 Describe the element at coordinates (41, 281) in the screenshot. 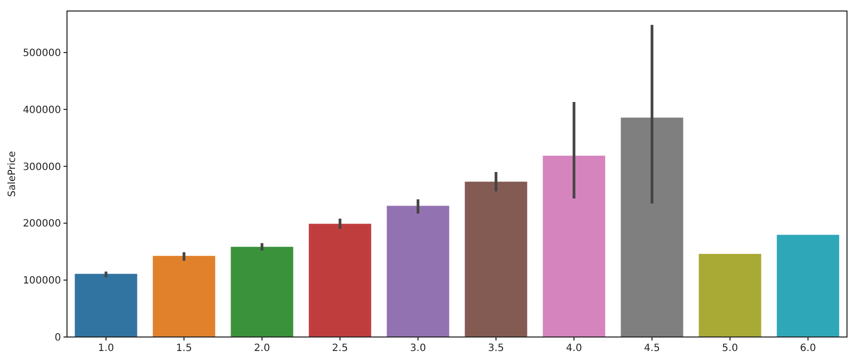

I see `y-tick-label: 100000` at that location.